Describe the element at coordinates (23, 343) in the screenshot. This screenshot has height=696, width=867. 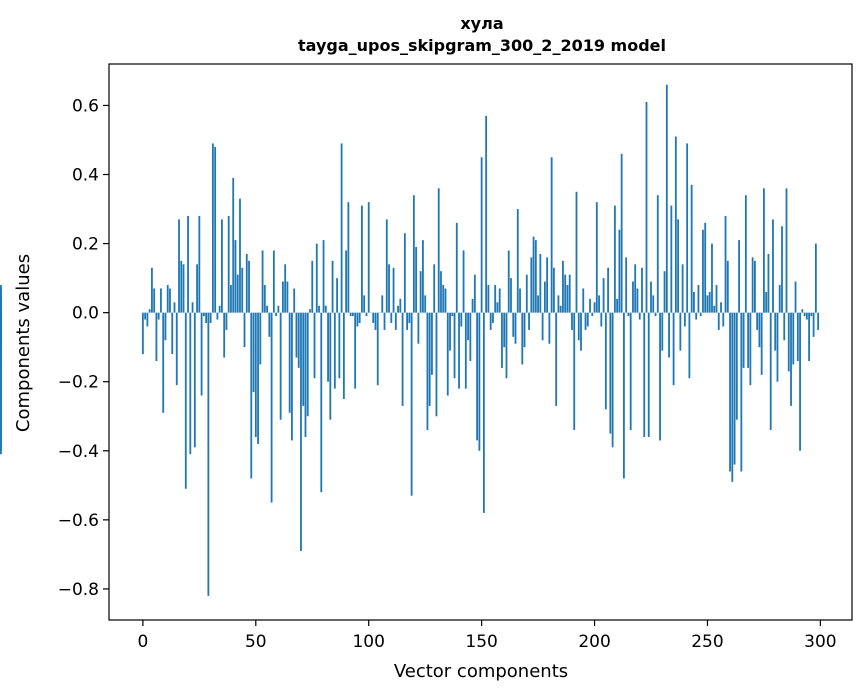
I see `y-axis-label: Components values` at that location.